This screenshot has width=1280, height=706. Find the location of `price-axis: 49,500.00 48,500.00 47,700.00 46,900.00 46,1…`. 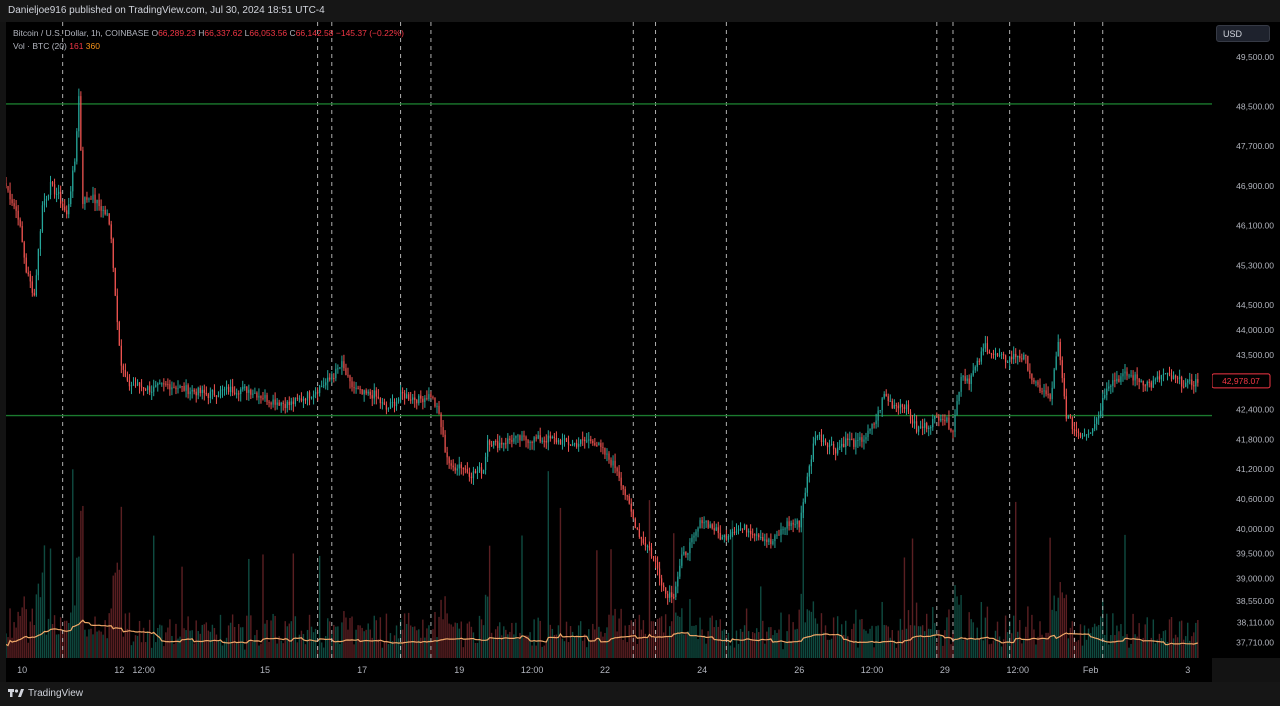

price-axis: 49,500.00 48,500.00 47,700.00 46,900.00 46,1… is located at coordinates (1245, 340).